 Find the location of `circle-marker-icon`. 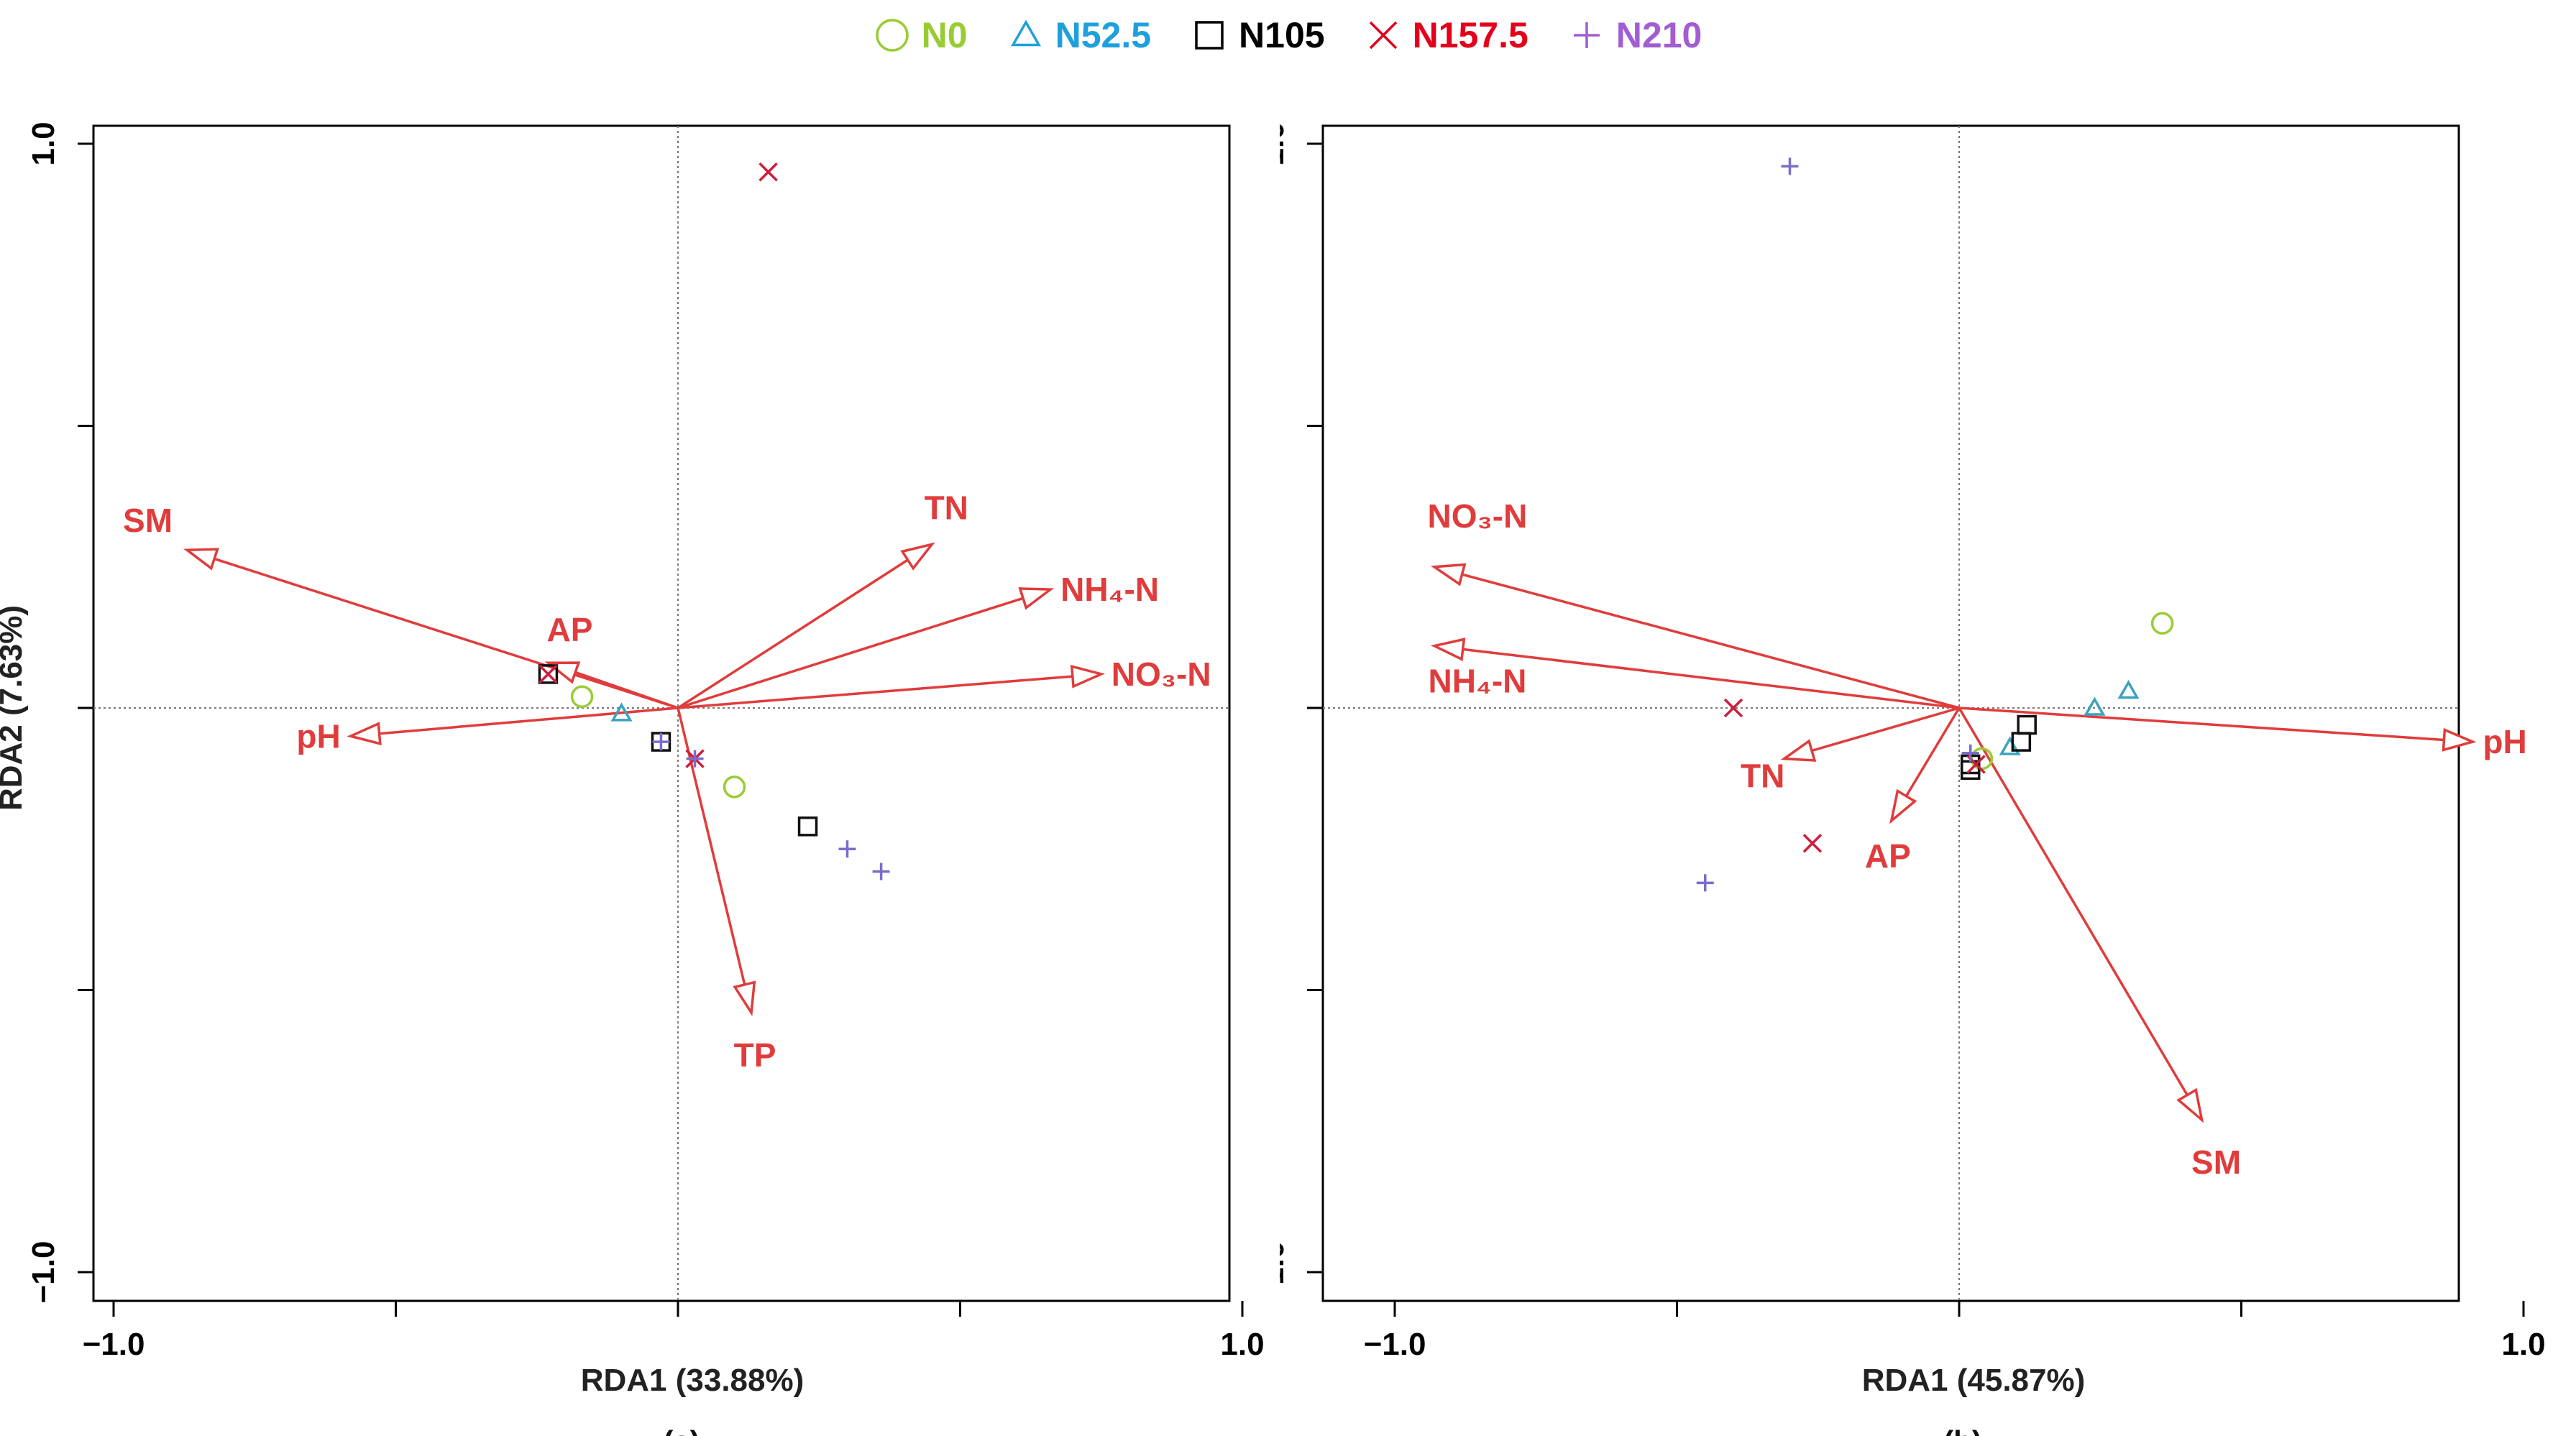

circle-marker-icon is located at coordinates (892, 36).